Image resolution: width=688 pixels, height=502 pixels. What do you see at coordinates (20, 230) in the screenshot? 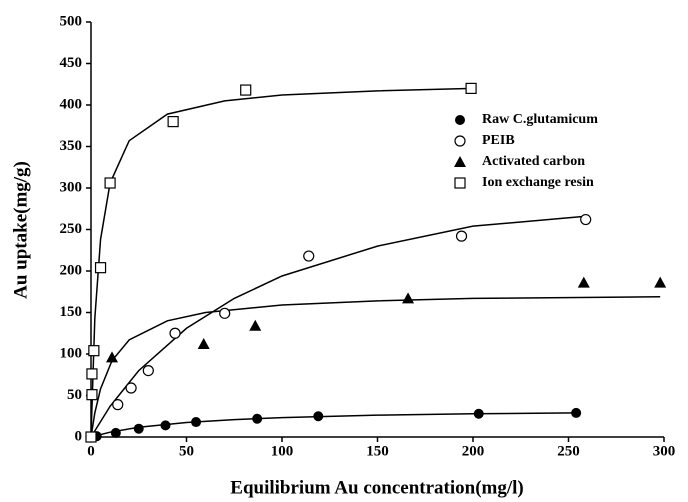
I see `y-axis-title: Au uptake(mg/g)` at bounding box center [20, 230].